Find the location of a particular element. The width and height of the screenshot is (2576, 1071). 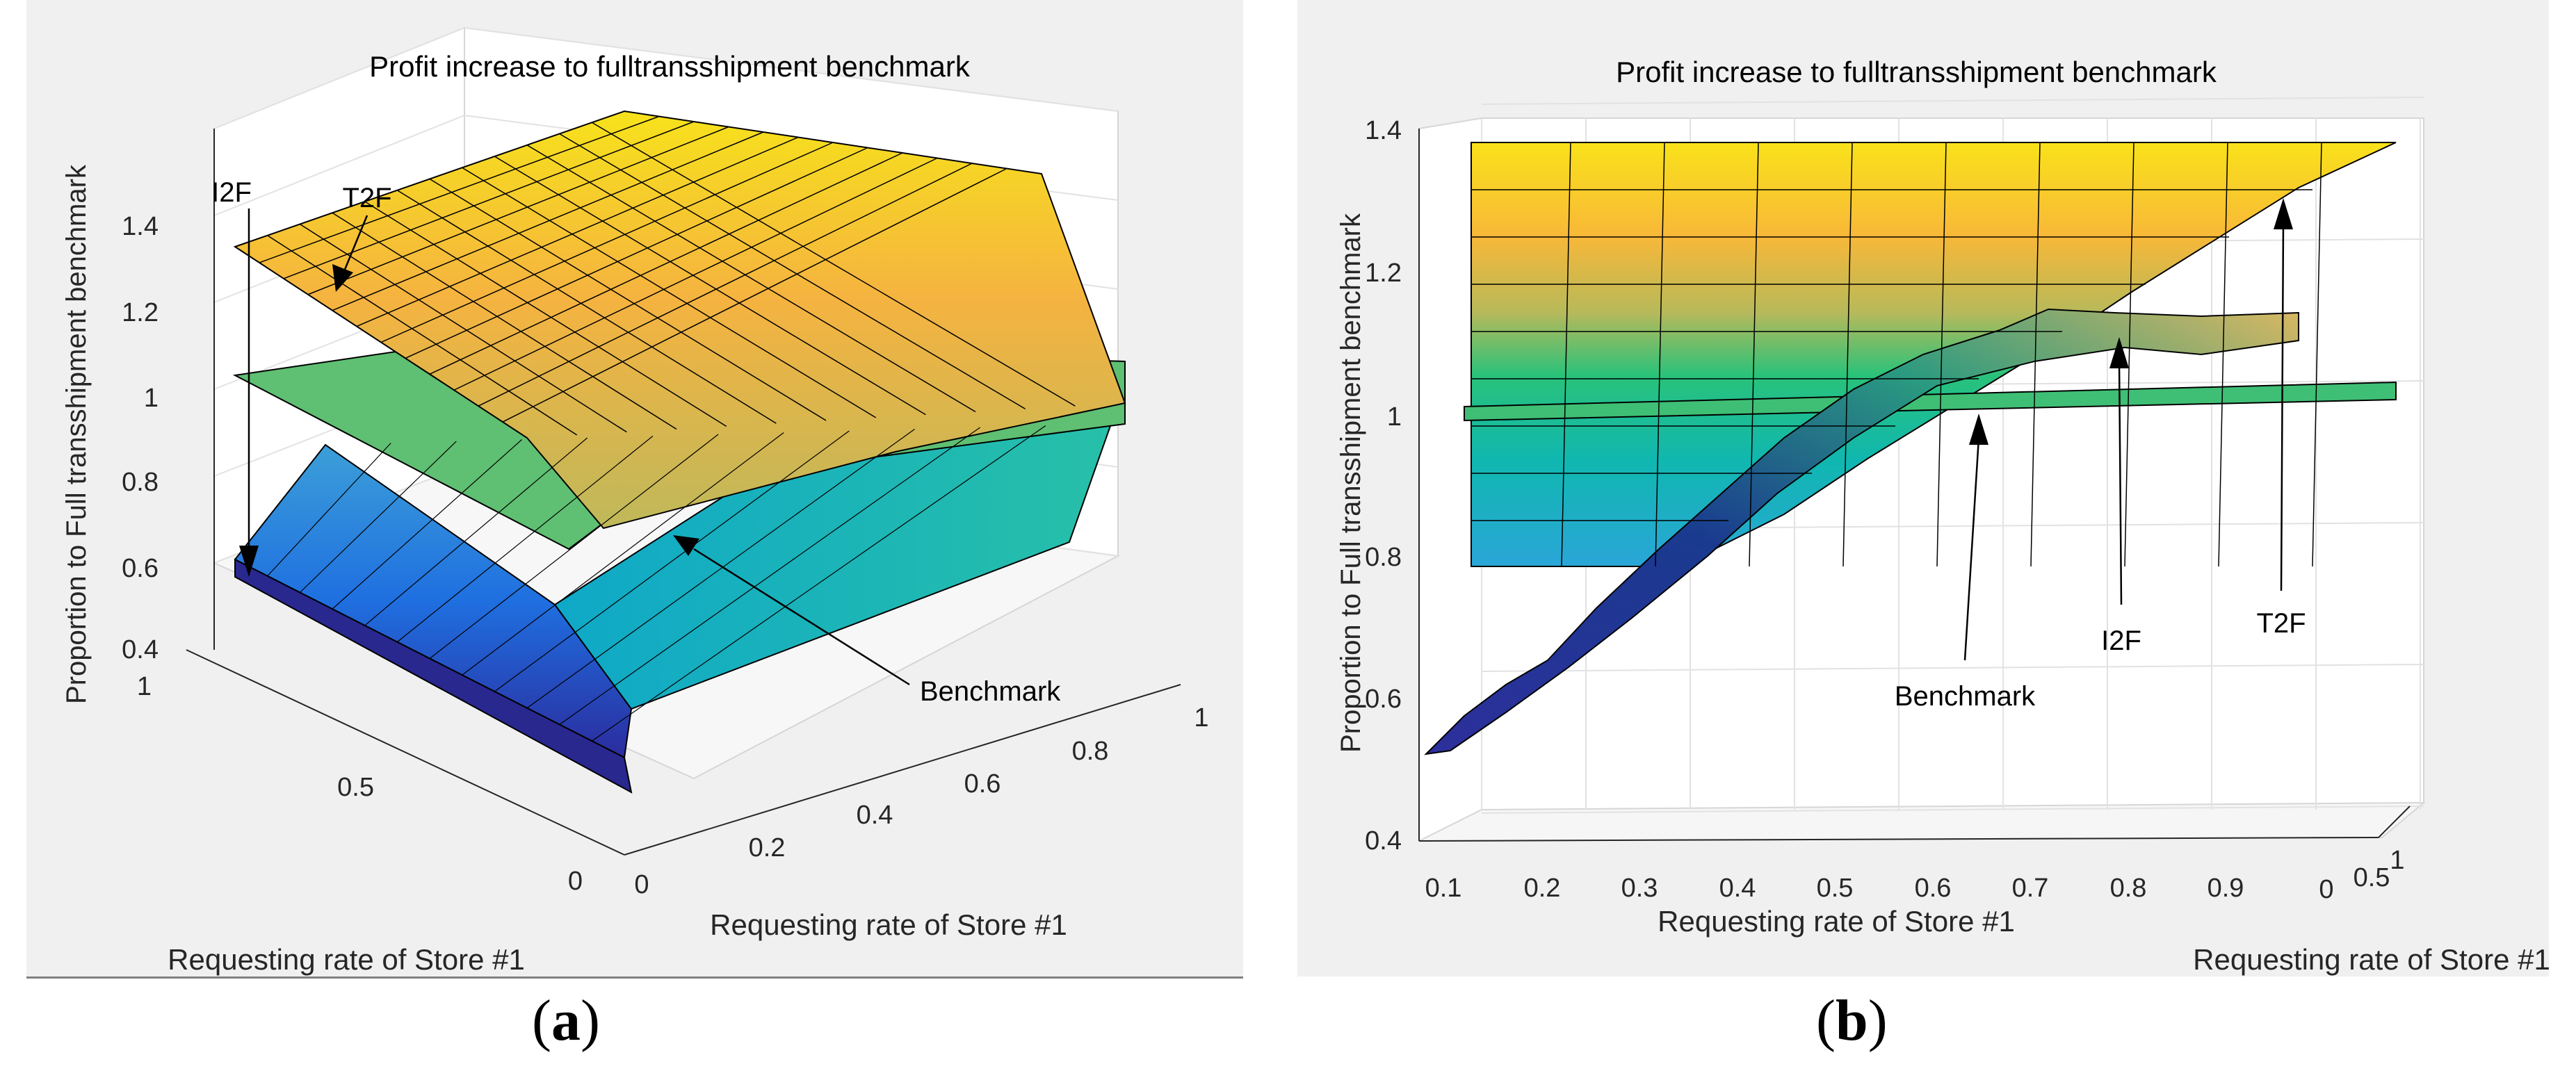

z-tick-a: 1 is located at coordinates (151, 398).